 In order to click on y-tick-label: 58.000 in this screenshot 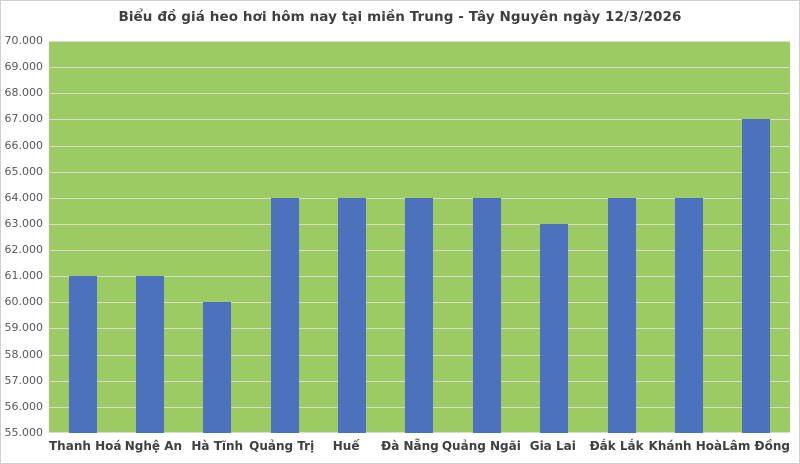, I will do `click(24, 354)`.